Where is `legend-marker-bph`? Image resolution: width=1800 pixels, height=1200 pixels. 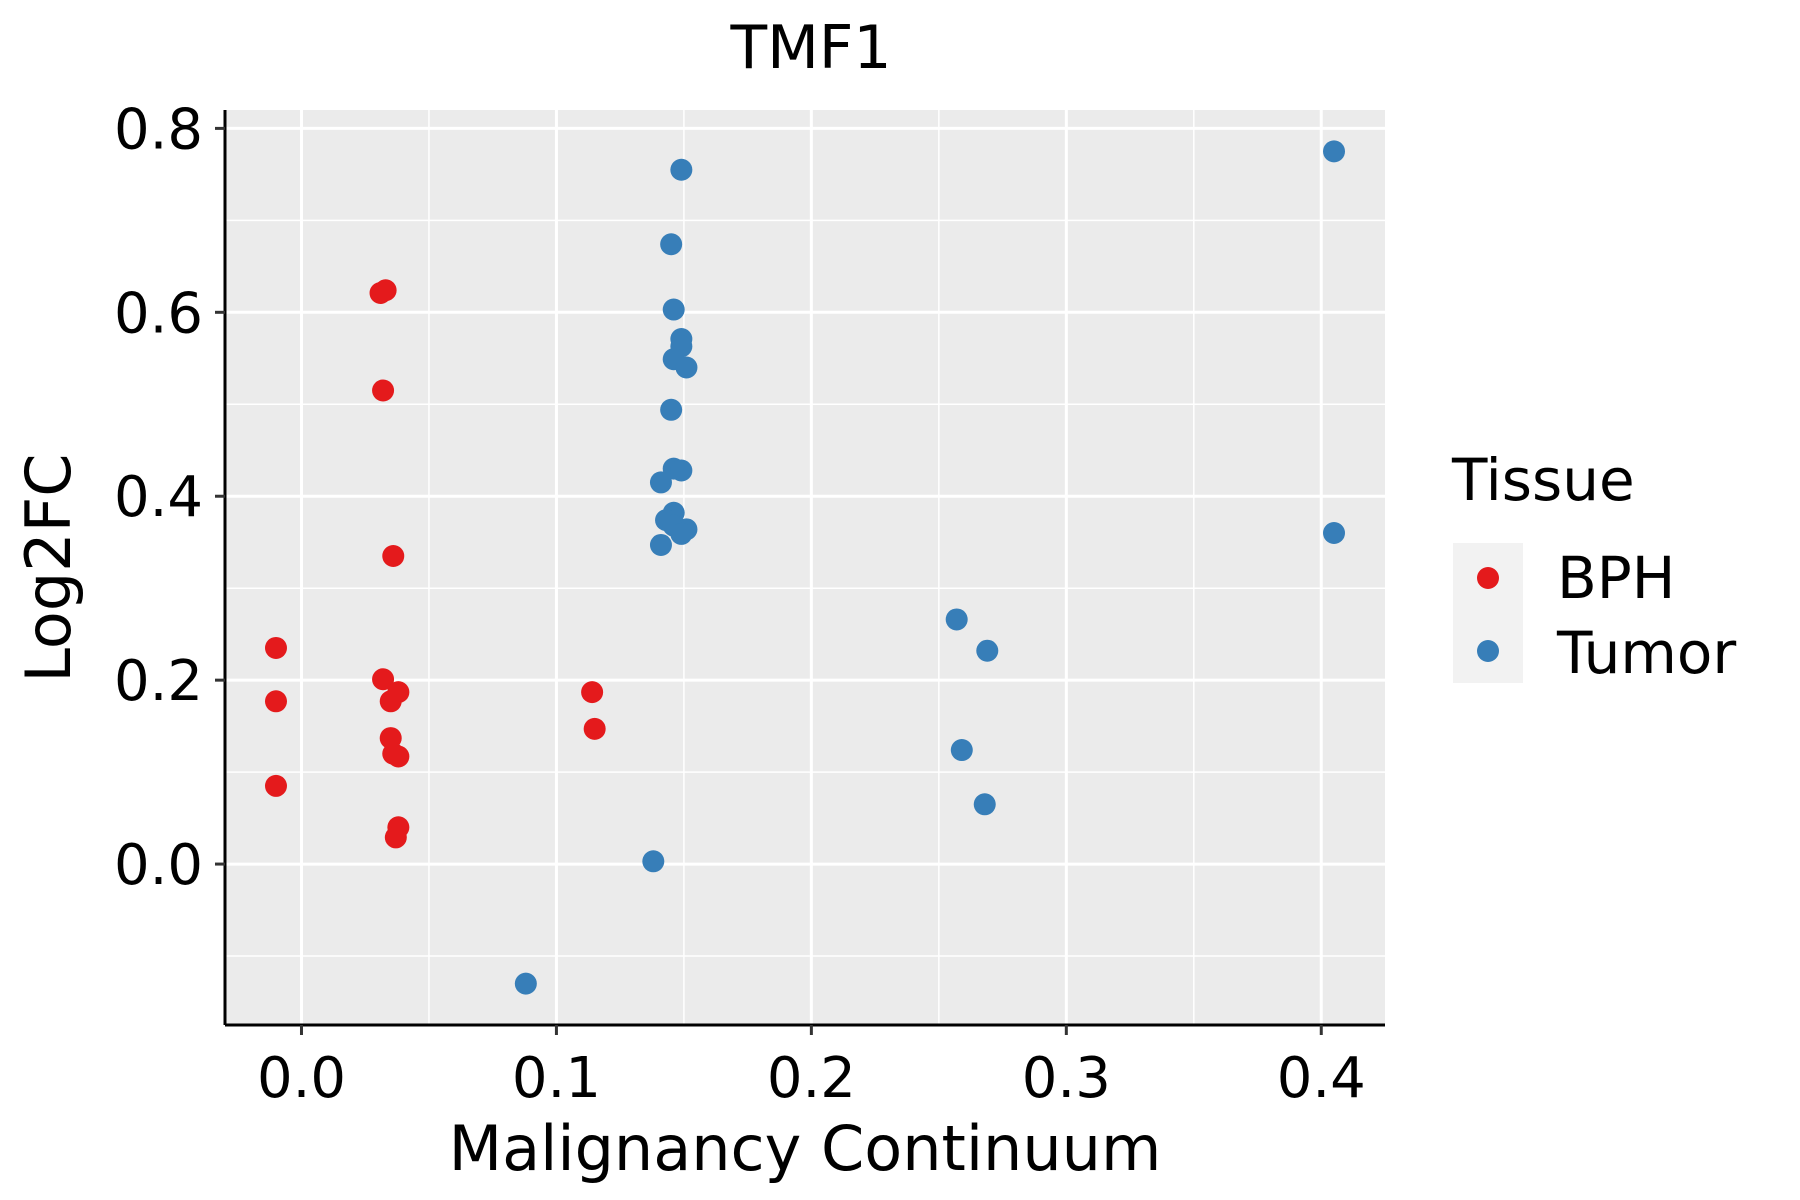 legend-marker-bph is located at coordinates (1488, 578).